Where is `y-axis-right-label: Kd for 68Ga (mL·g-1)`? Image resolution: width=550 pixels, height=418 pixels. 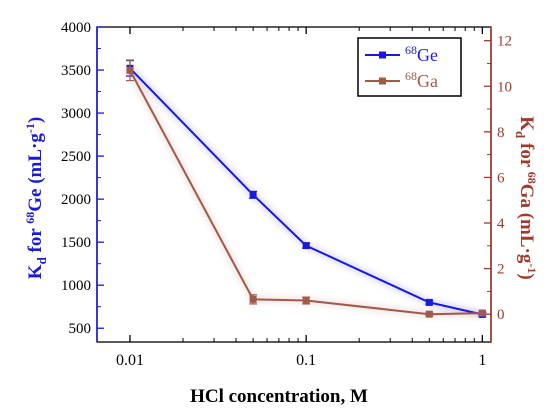
y-axis-right-label: Kd for 68Ga (mL·g-1) is located at coordinates (526, 197).